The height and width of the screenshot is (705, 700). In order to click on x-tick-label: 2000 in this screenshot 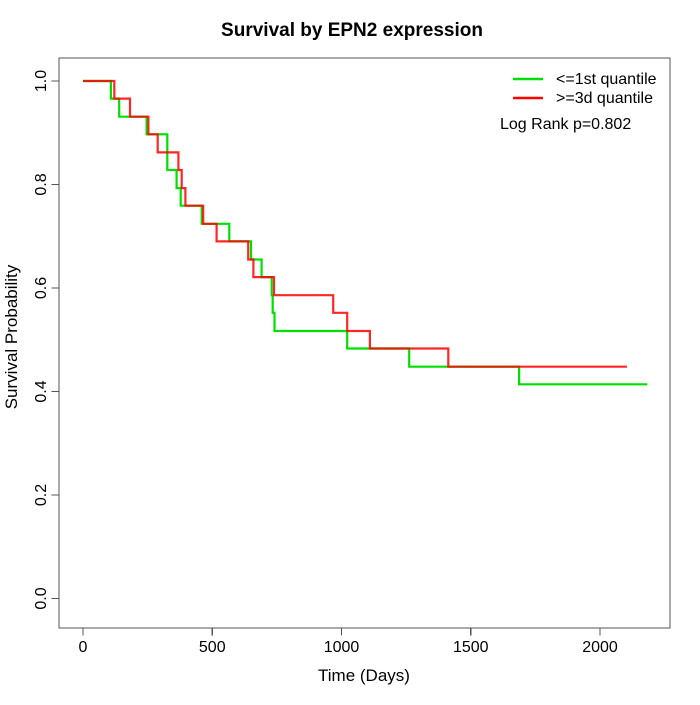, I will do `click(600, 647)`.